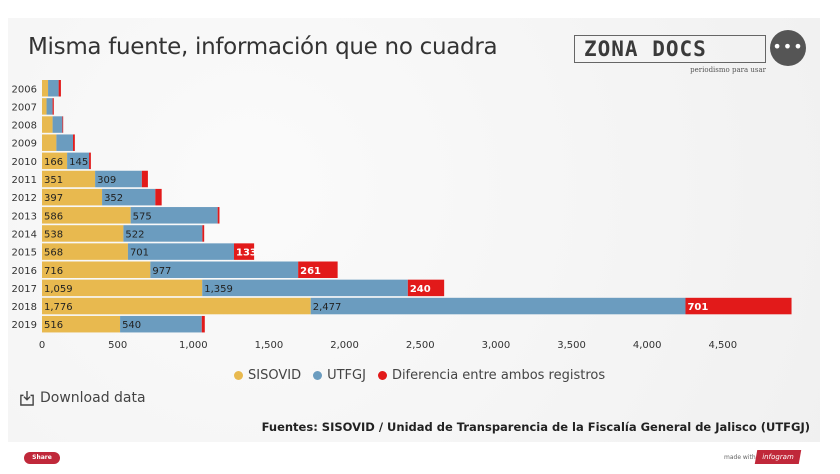 This screenshot has width=840, height=474. What do you see at coordinates (174, 215) in the screenshot?
I see `bar-utfgj-2013` at bounding box center [174, 215].